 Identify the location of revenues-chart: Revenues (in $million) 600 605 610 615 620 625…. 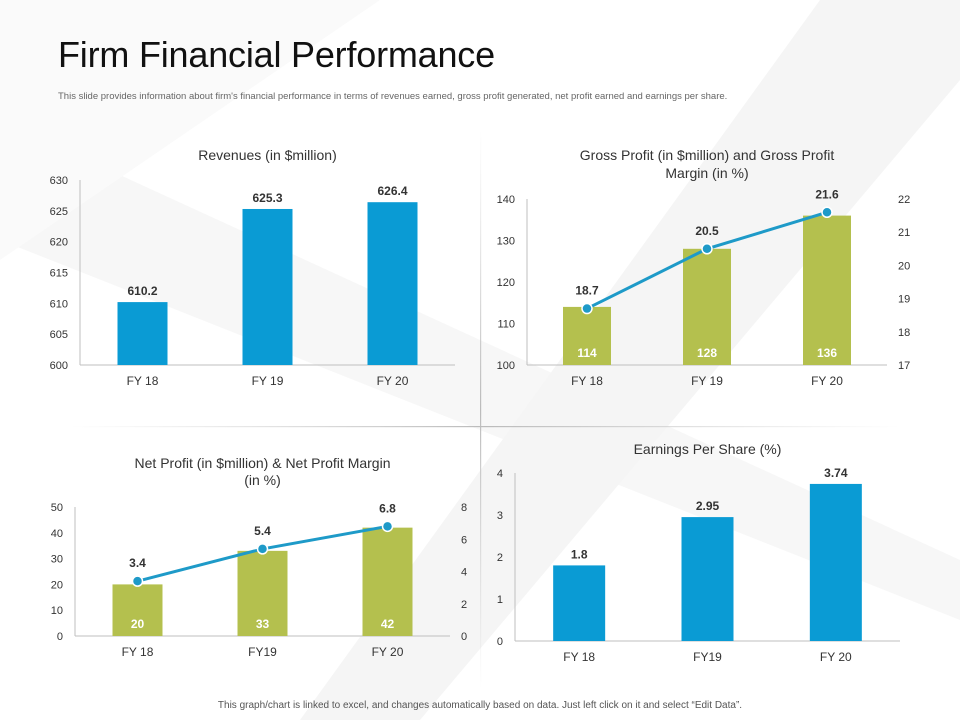
(252, 267).